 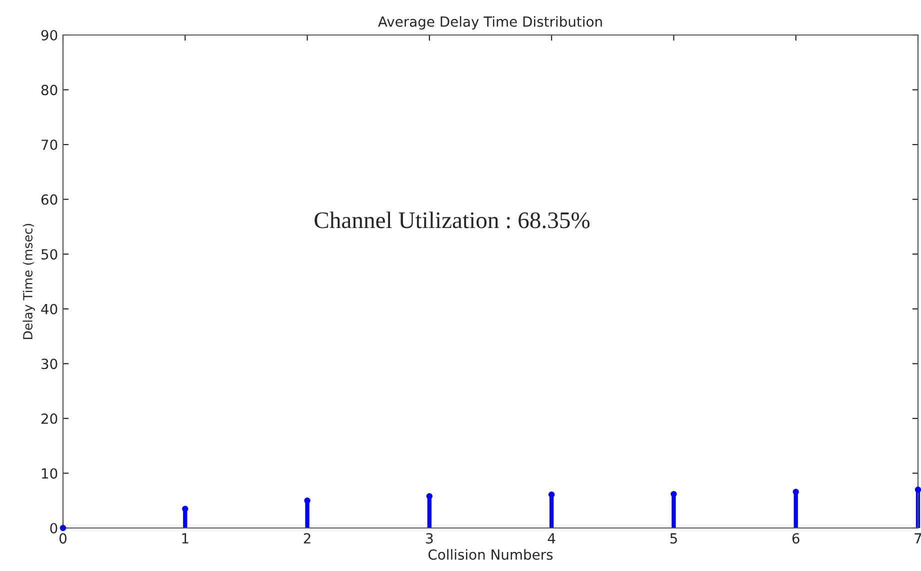 I want to click on y-tick-label: 90, so click(x=49, y=35).